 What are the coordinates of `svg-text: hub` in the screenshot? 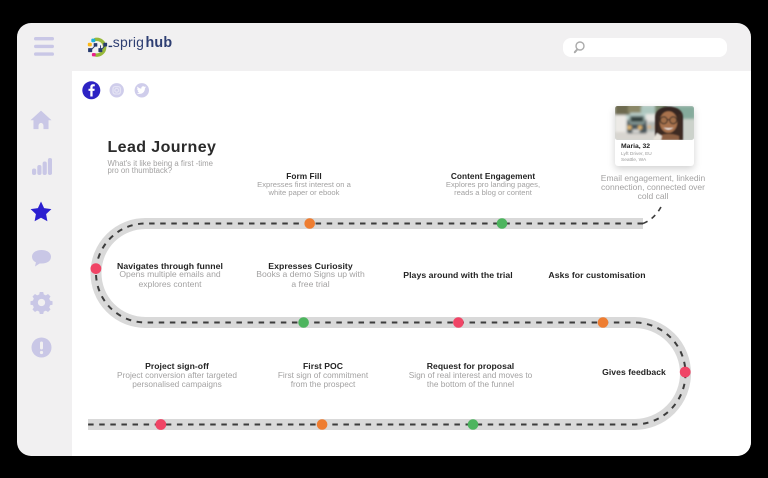 It's located at (159, 43).